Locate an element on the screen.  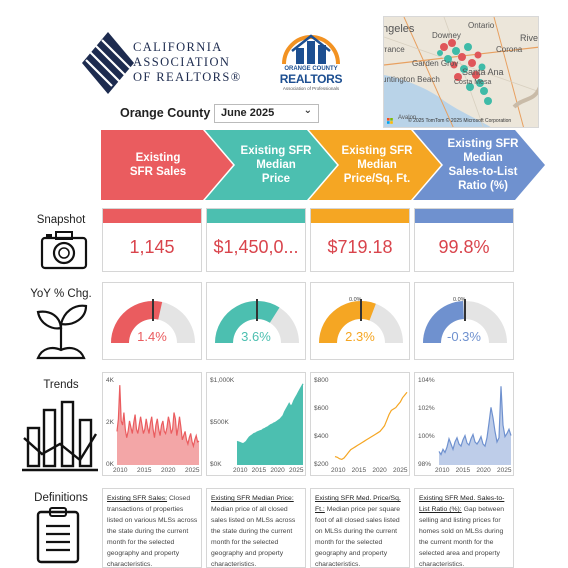
clipboard-icon is located at coordinates (58, 535).